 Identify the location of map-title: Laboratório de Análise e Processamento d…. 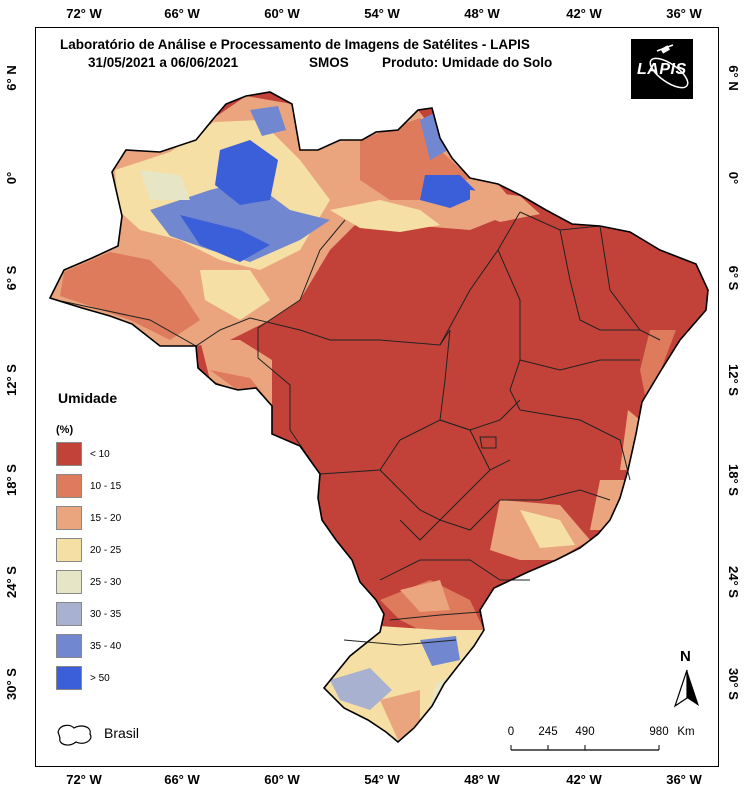
(295, 44).